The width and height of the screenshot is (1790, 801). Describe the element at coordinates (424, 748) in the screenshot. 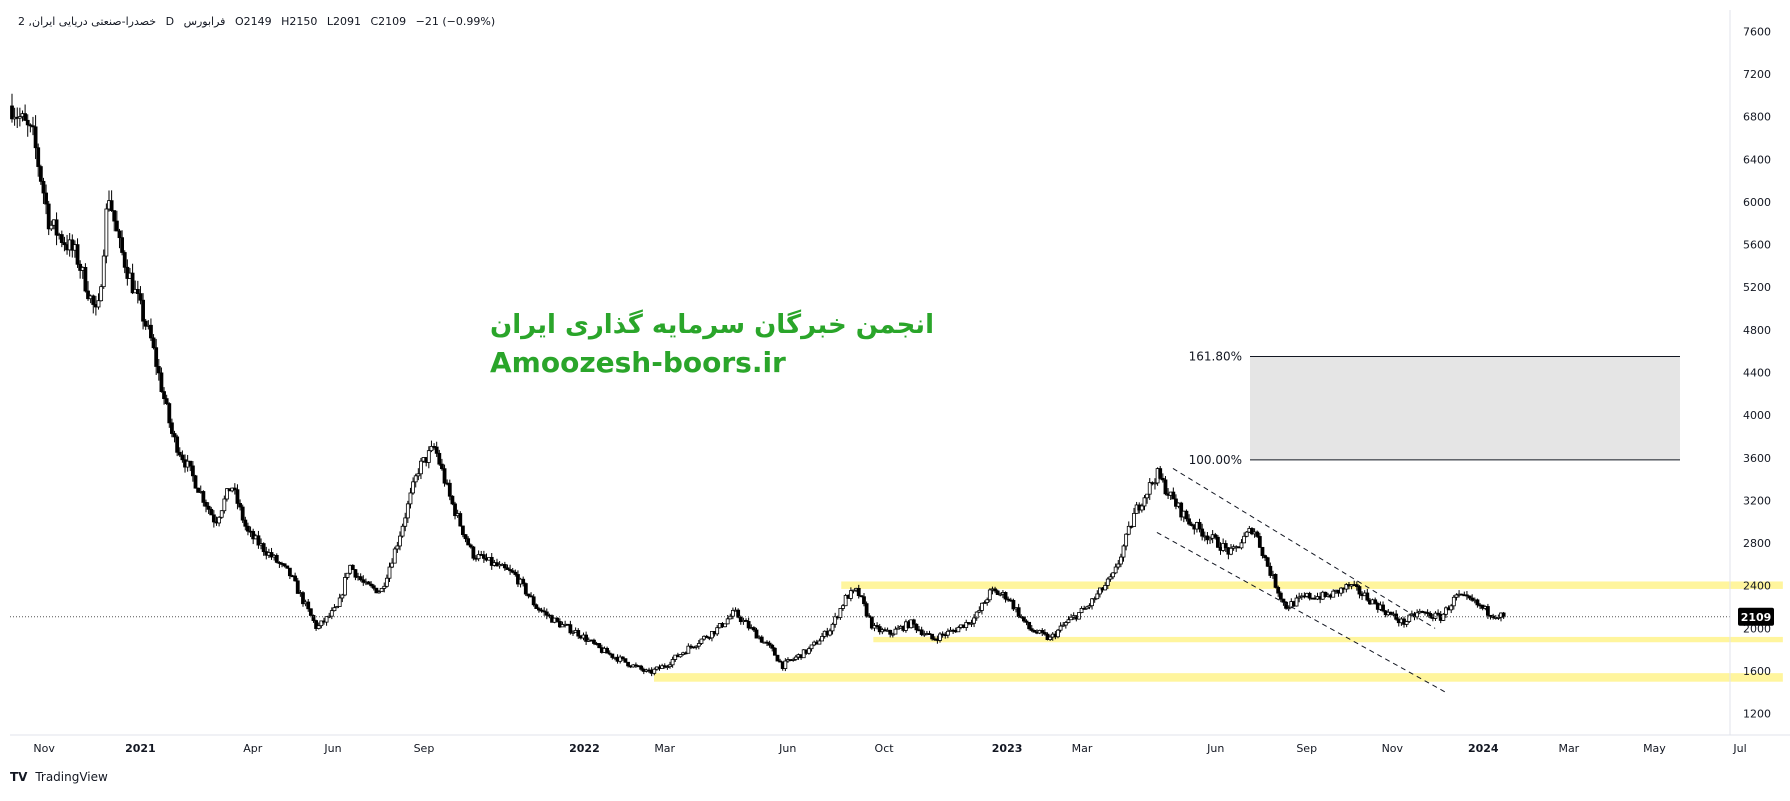

I see `time-tick-label: Sep` at that location.